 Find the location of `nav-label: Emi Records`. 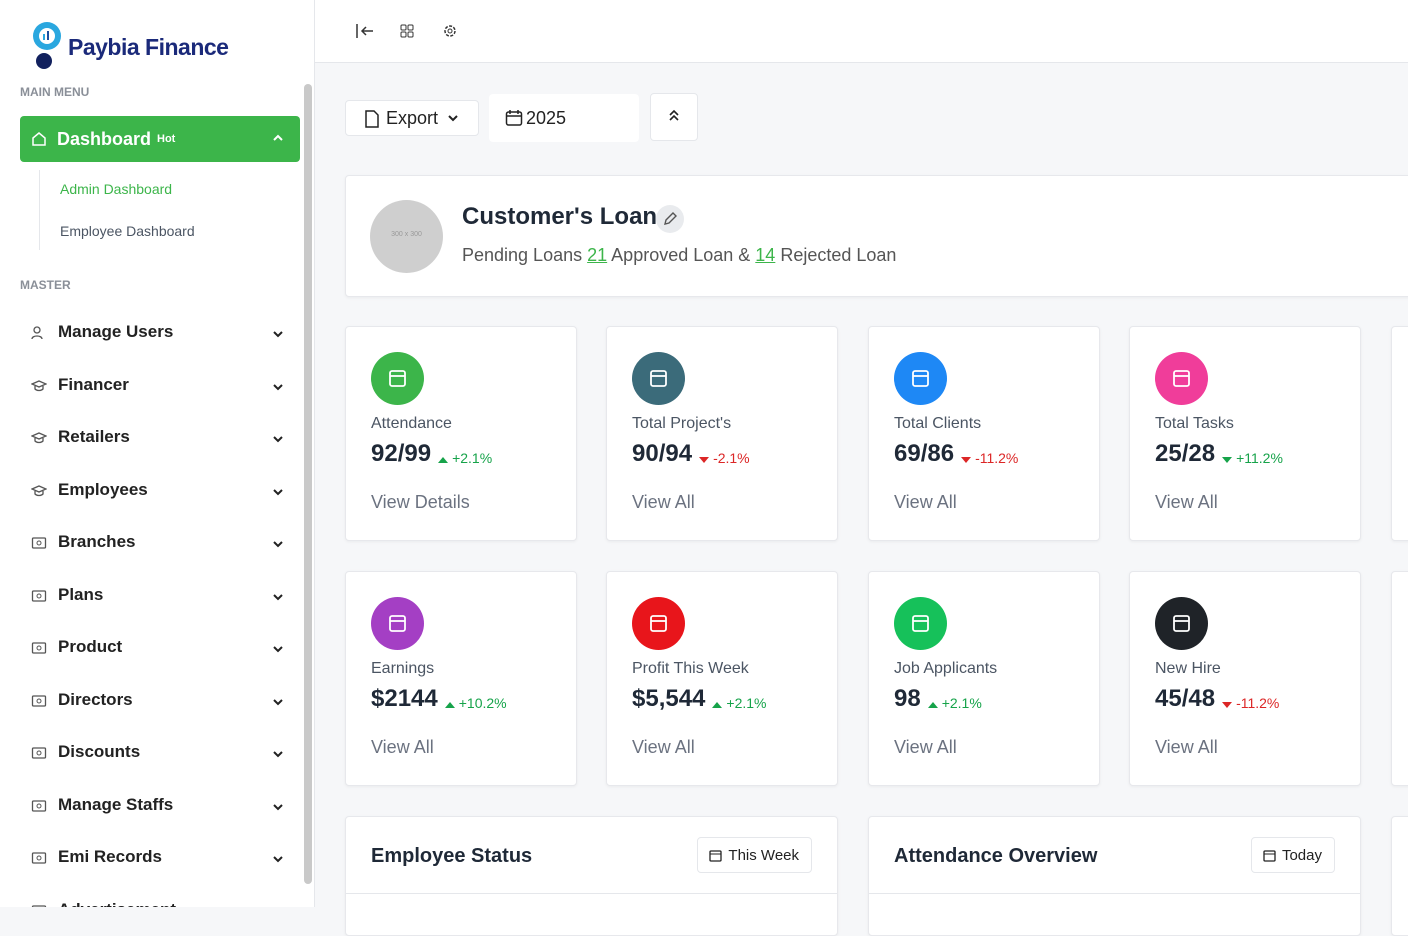

nav-label: Emi Records is located at coordinates (110, 856).